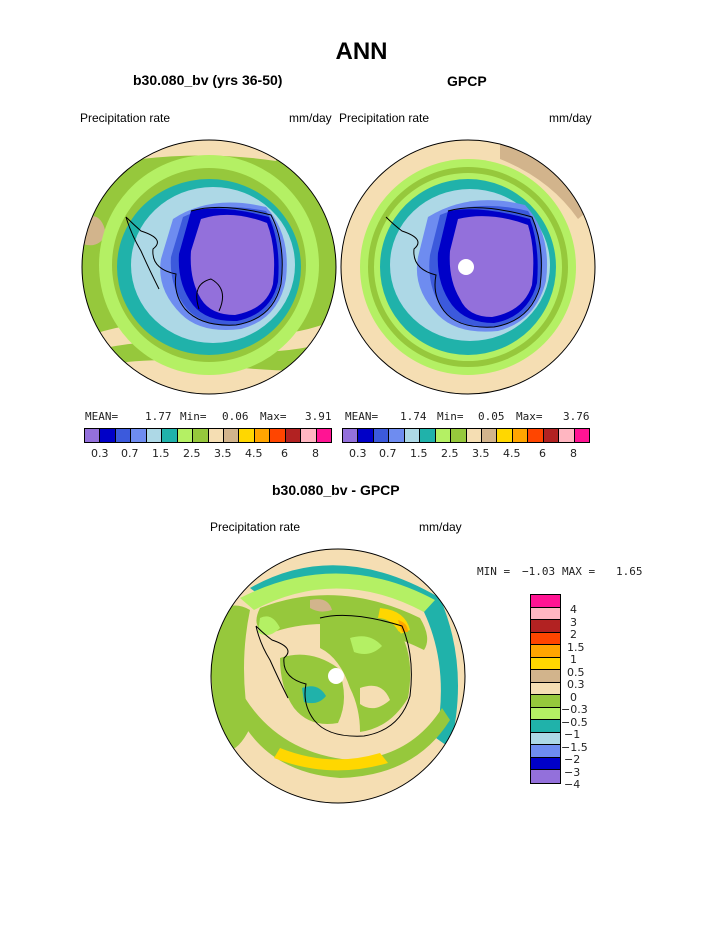 The height and width of the screenshot is (935, 723). I want to click on panel1-min-value: 0.06, so click(235, 416).